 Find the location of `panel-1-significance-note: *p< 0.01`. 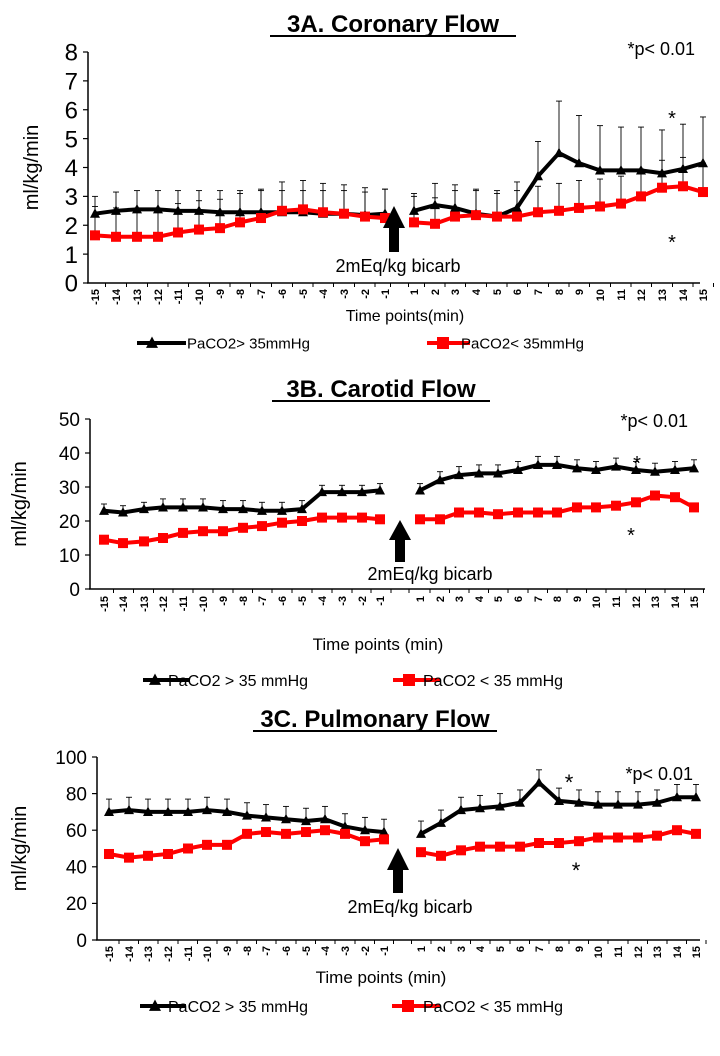

panel-1-significance-note: *p< 0.01 is located at coordinates (661, 49).